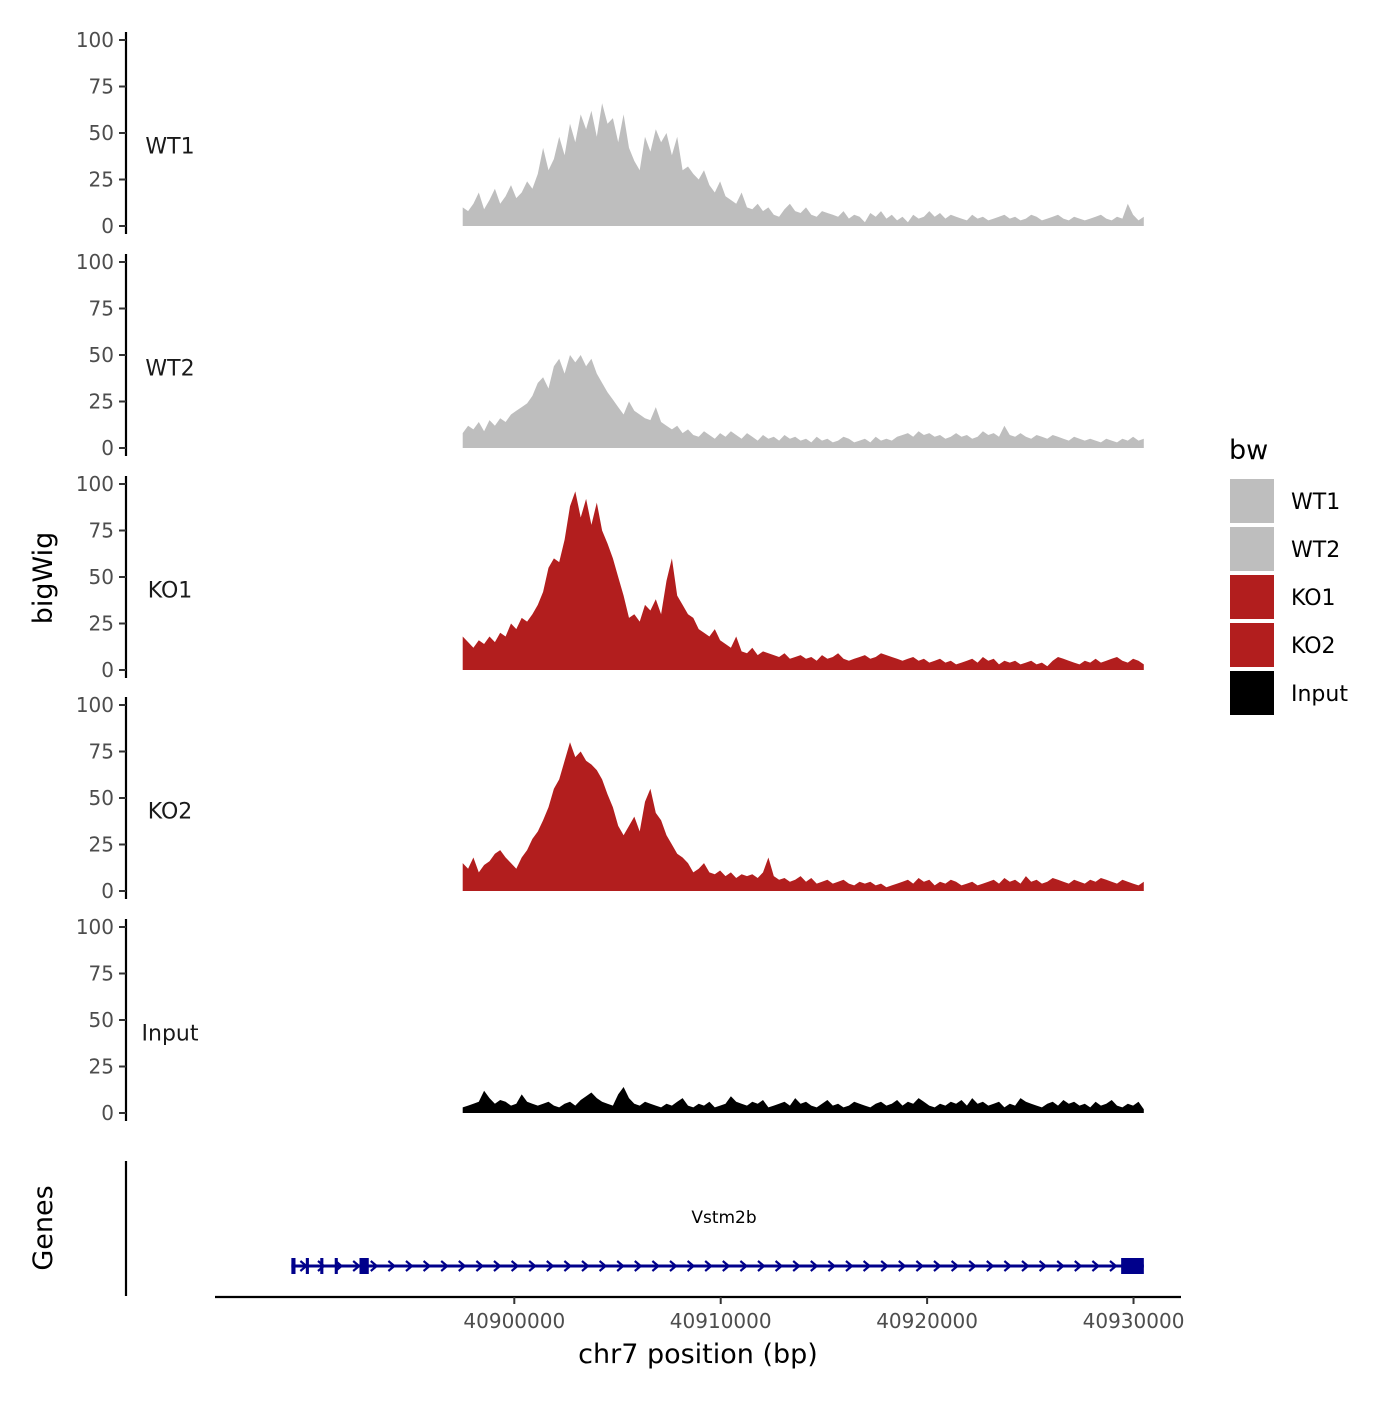 The height and width of the screenshot is (1404, 1400). I want to click on legend-label-ko2: KO2, so click(1313, 646).